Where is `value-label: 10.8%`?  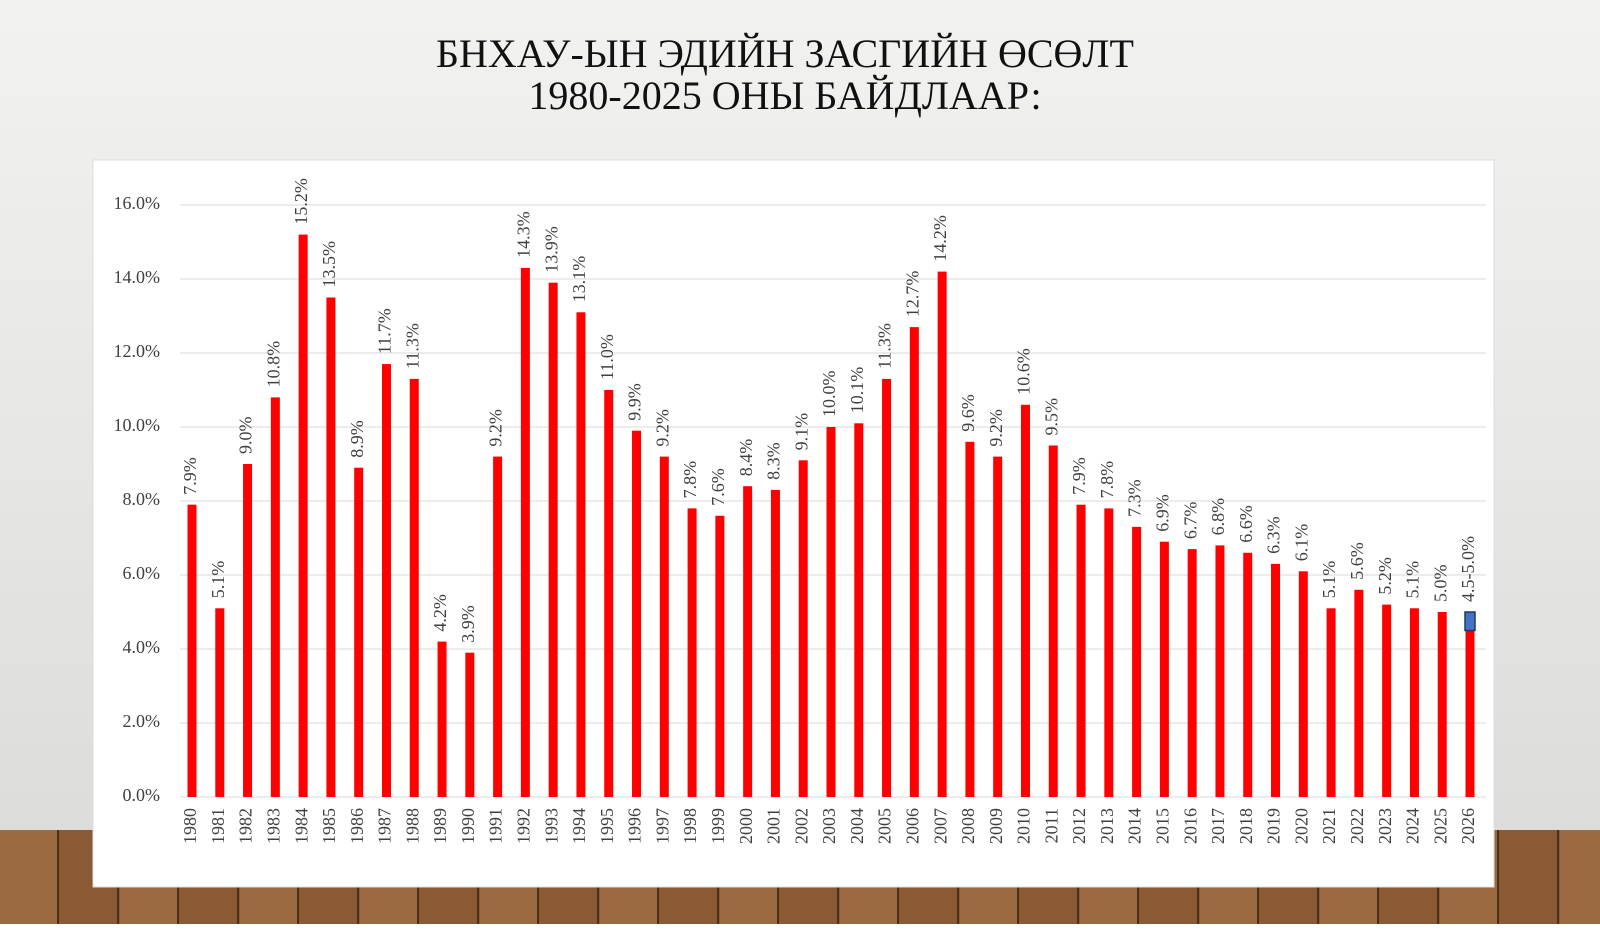
value-label: 10.8% is located at coordinates (273, 364).